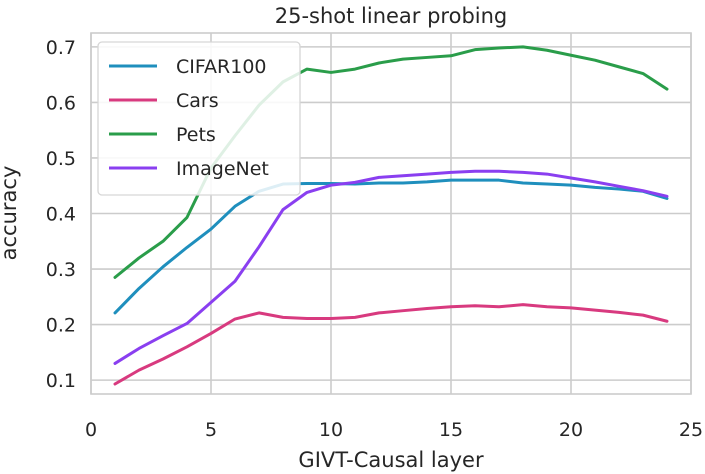  Describe the element at coordinates (197, 101) in the screenshot. I see `legend-label-cars: Cars` at that location.